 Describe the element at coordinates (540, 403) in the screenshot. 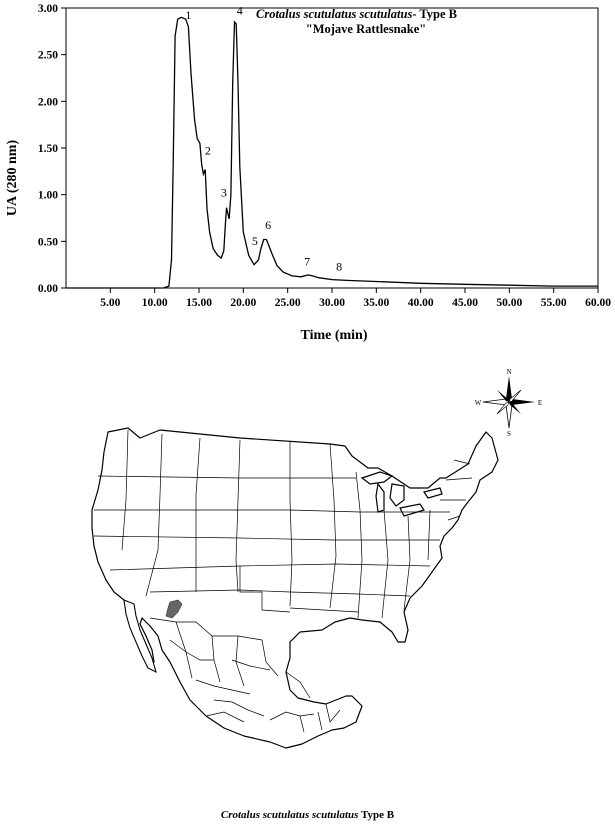

I see `compass-e: E` at that location.